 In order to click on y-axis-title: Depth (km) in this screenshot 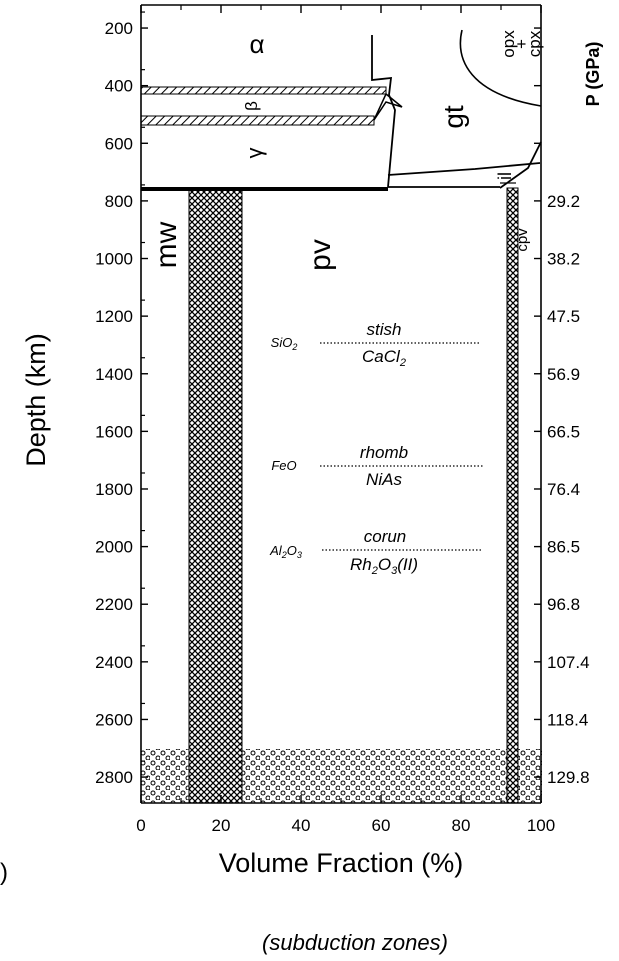, I will do `click(36, 400)`.